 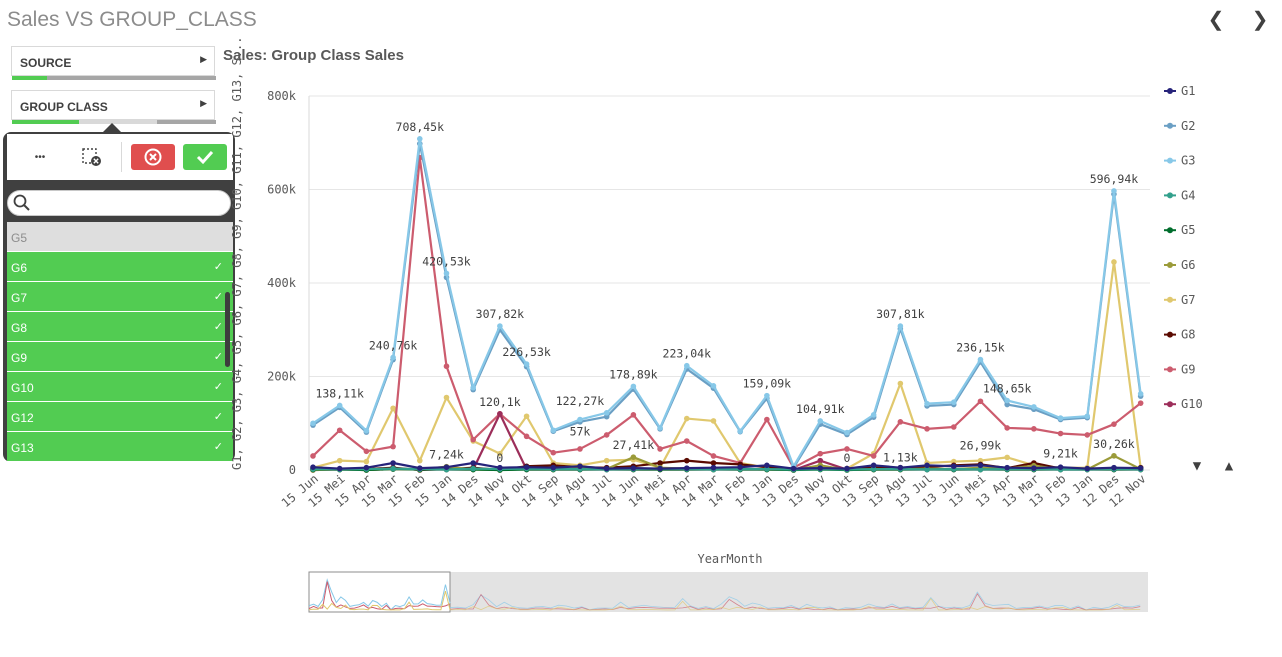 What do you see at coordinates (153, 157) in the screenshot?
I see `cancel-selection-button` at bounding box center [153, 157].